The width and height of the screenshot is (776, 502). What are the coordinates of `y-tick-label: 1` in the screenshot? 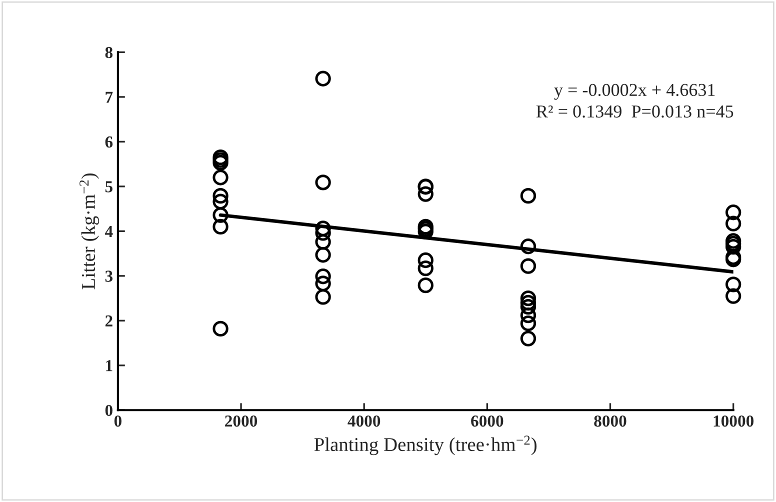 It's located at (109, 366).